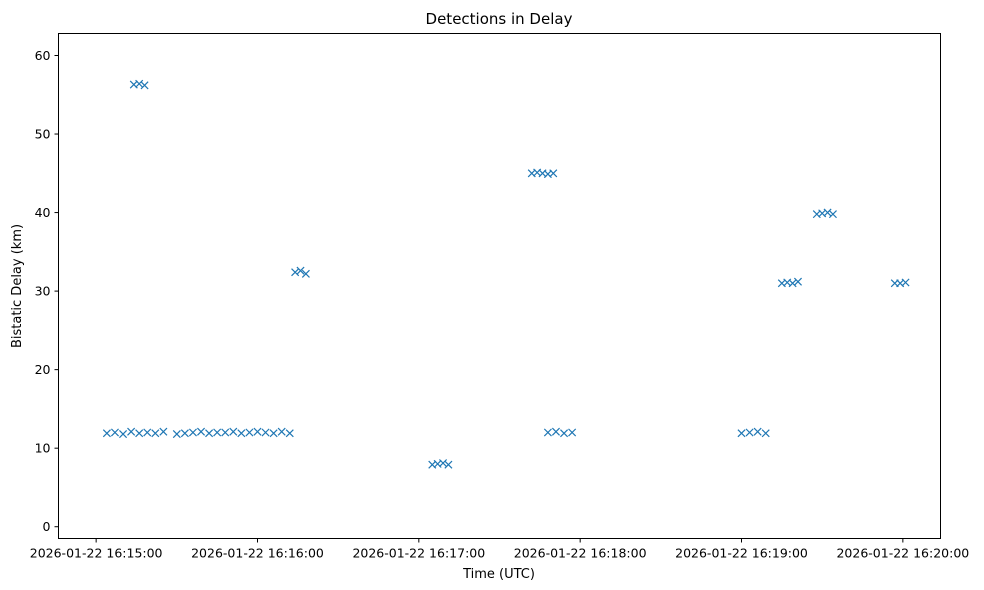 This screenshot has height=590, width=984. I want to click on x-tick-label: 2026-01-22 16:17:00, so click(418, 553).